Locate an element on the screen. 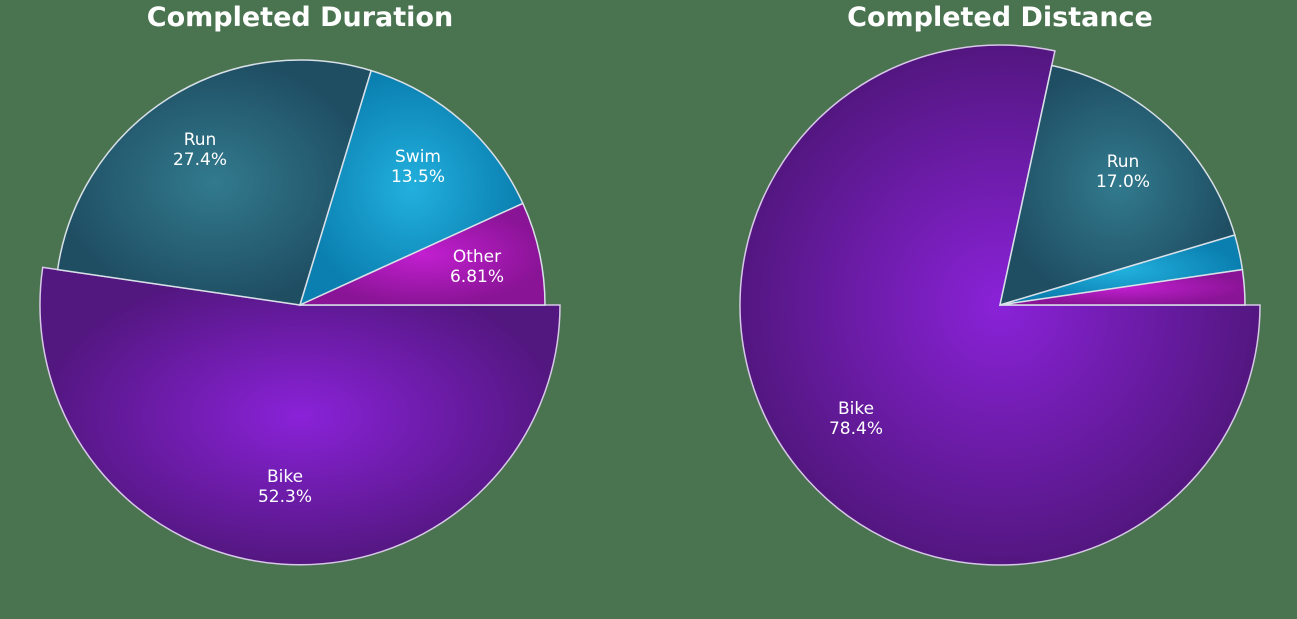 Image resolution: width=1297 pixels, height=619 pixels. label-value: 13.5% is located at coordinates (418, 177).